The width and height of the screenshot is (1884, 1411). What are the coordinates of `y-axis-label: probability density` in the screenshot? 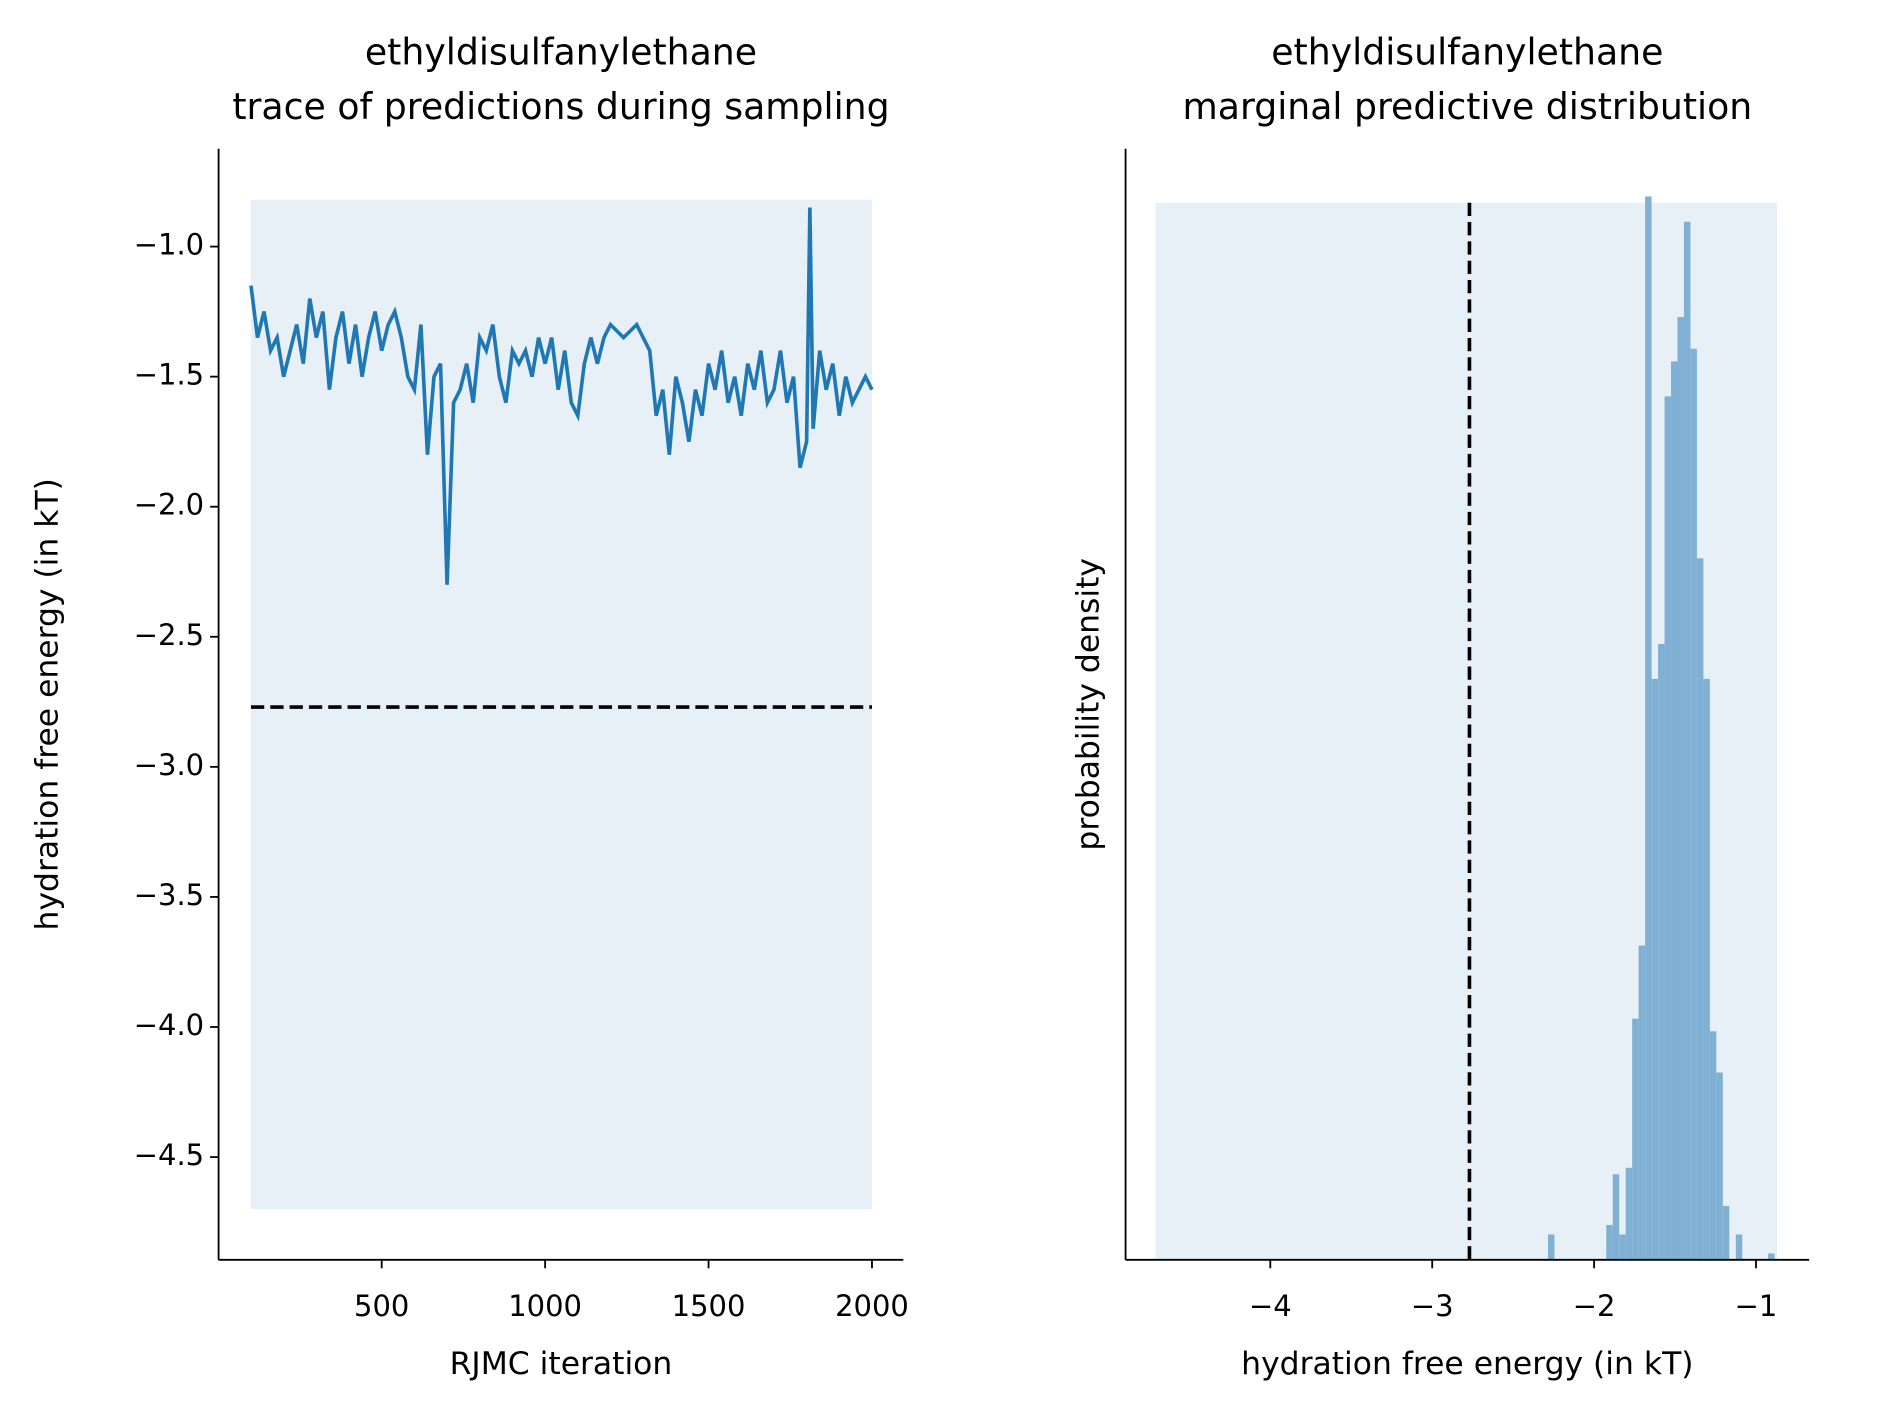 It's located at (1088, 704).